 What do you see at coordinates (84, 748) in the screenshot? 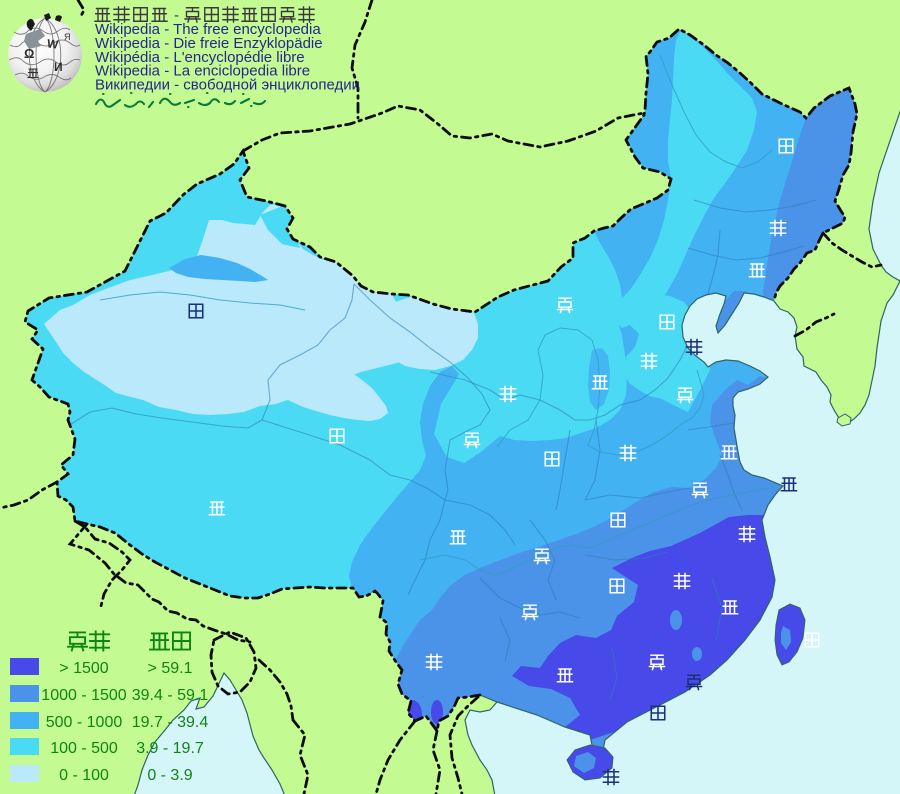
I see `svg-text: 100 - 500` at bounding box center [84, 748].